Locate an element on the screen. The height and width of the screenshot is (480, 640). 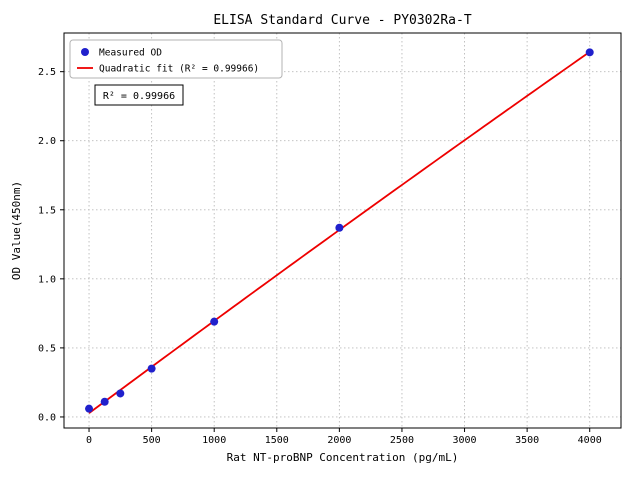
x-tick-label: 2500 is located at coordinates (402, 440).